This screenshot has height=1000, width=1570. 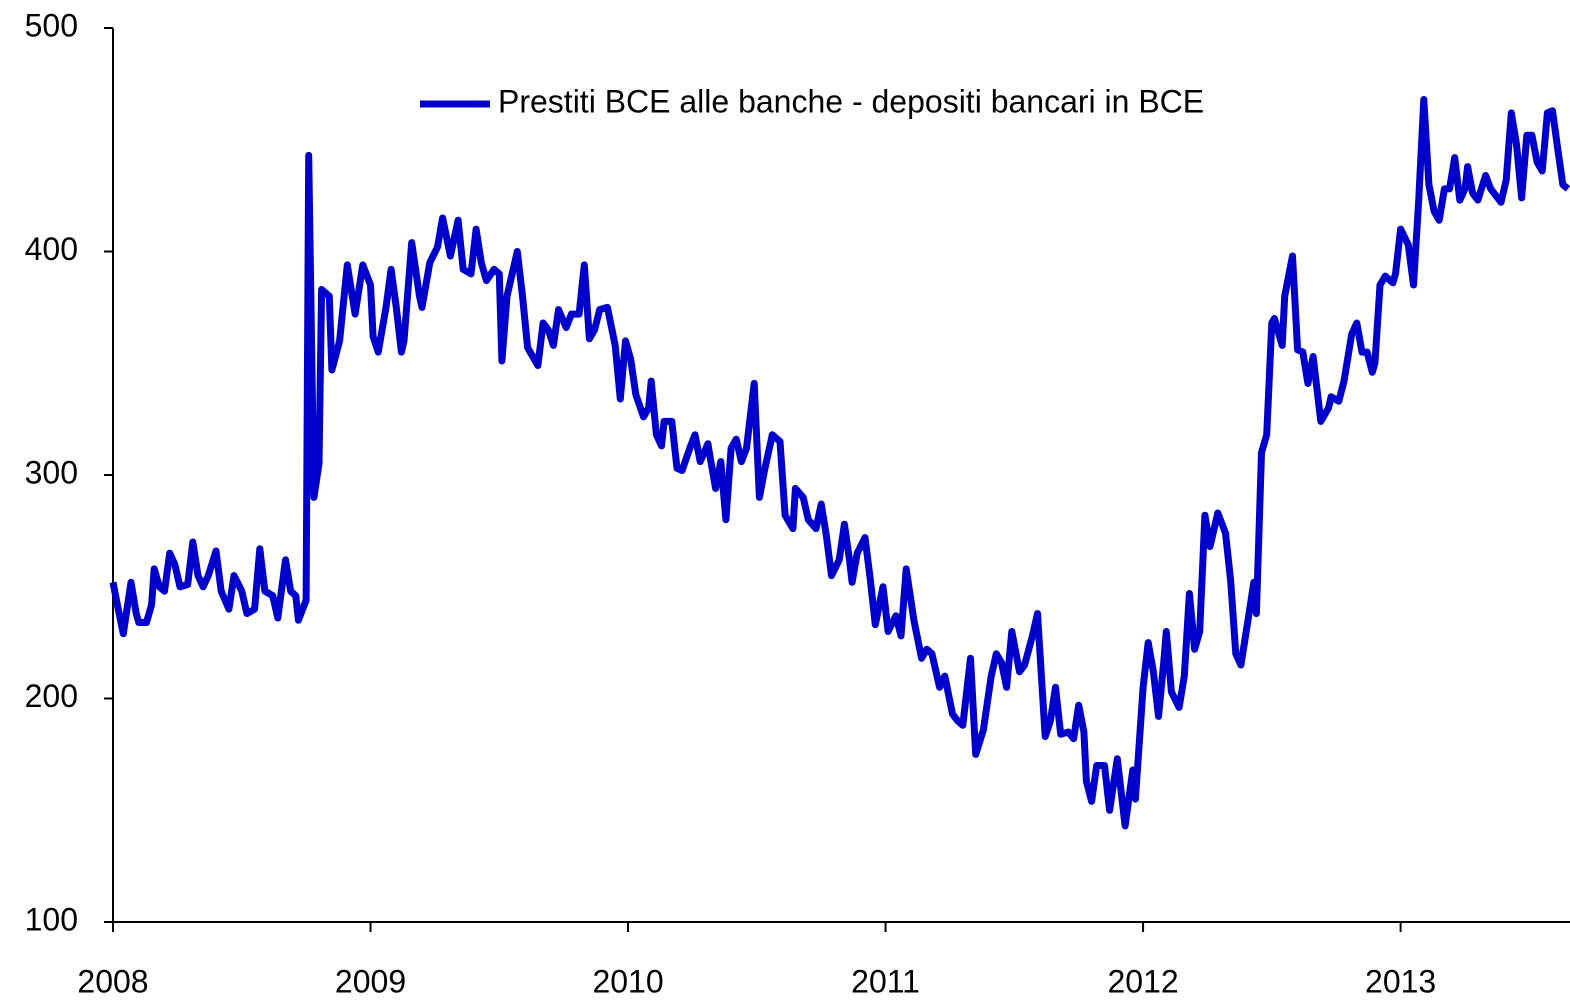 What do you see at coordinates (51, 472) in the screenshot?
I see `y-tick-label: 300` at bounding box center [51, 472].